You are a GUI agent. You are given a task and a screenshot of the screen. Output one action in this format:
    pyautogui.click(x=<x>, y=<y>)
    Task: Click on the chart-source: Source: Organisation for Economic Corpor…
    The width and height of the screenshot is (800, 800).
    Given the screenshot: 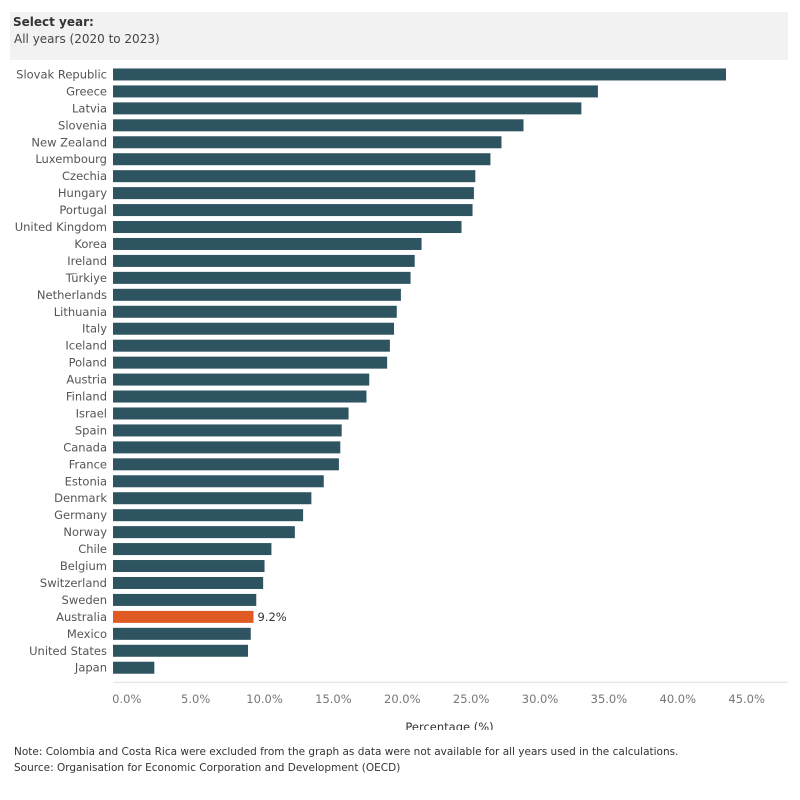 What is the action you would take?
    pyautogui.click(x=207, y=768)
    